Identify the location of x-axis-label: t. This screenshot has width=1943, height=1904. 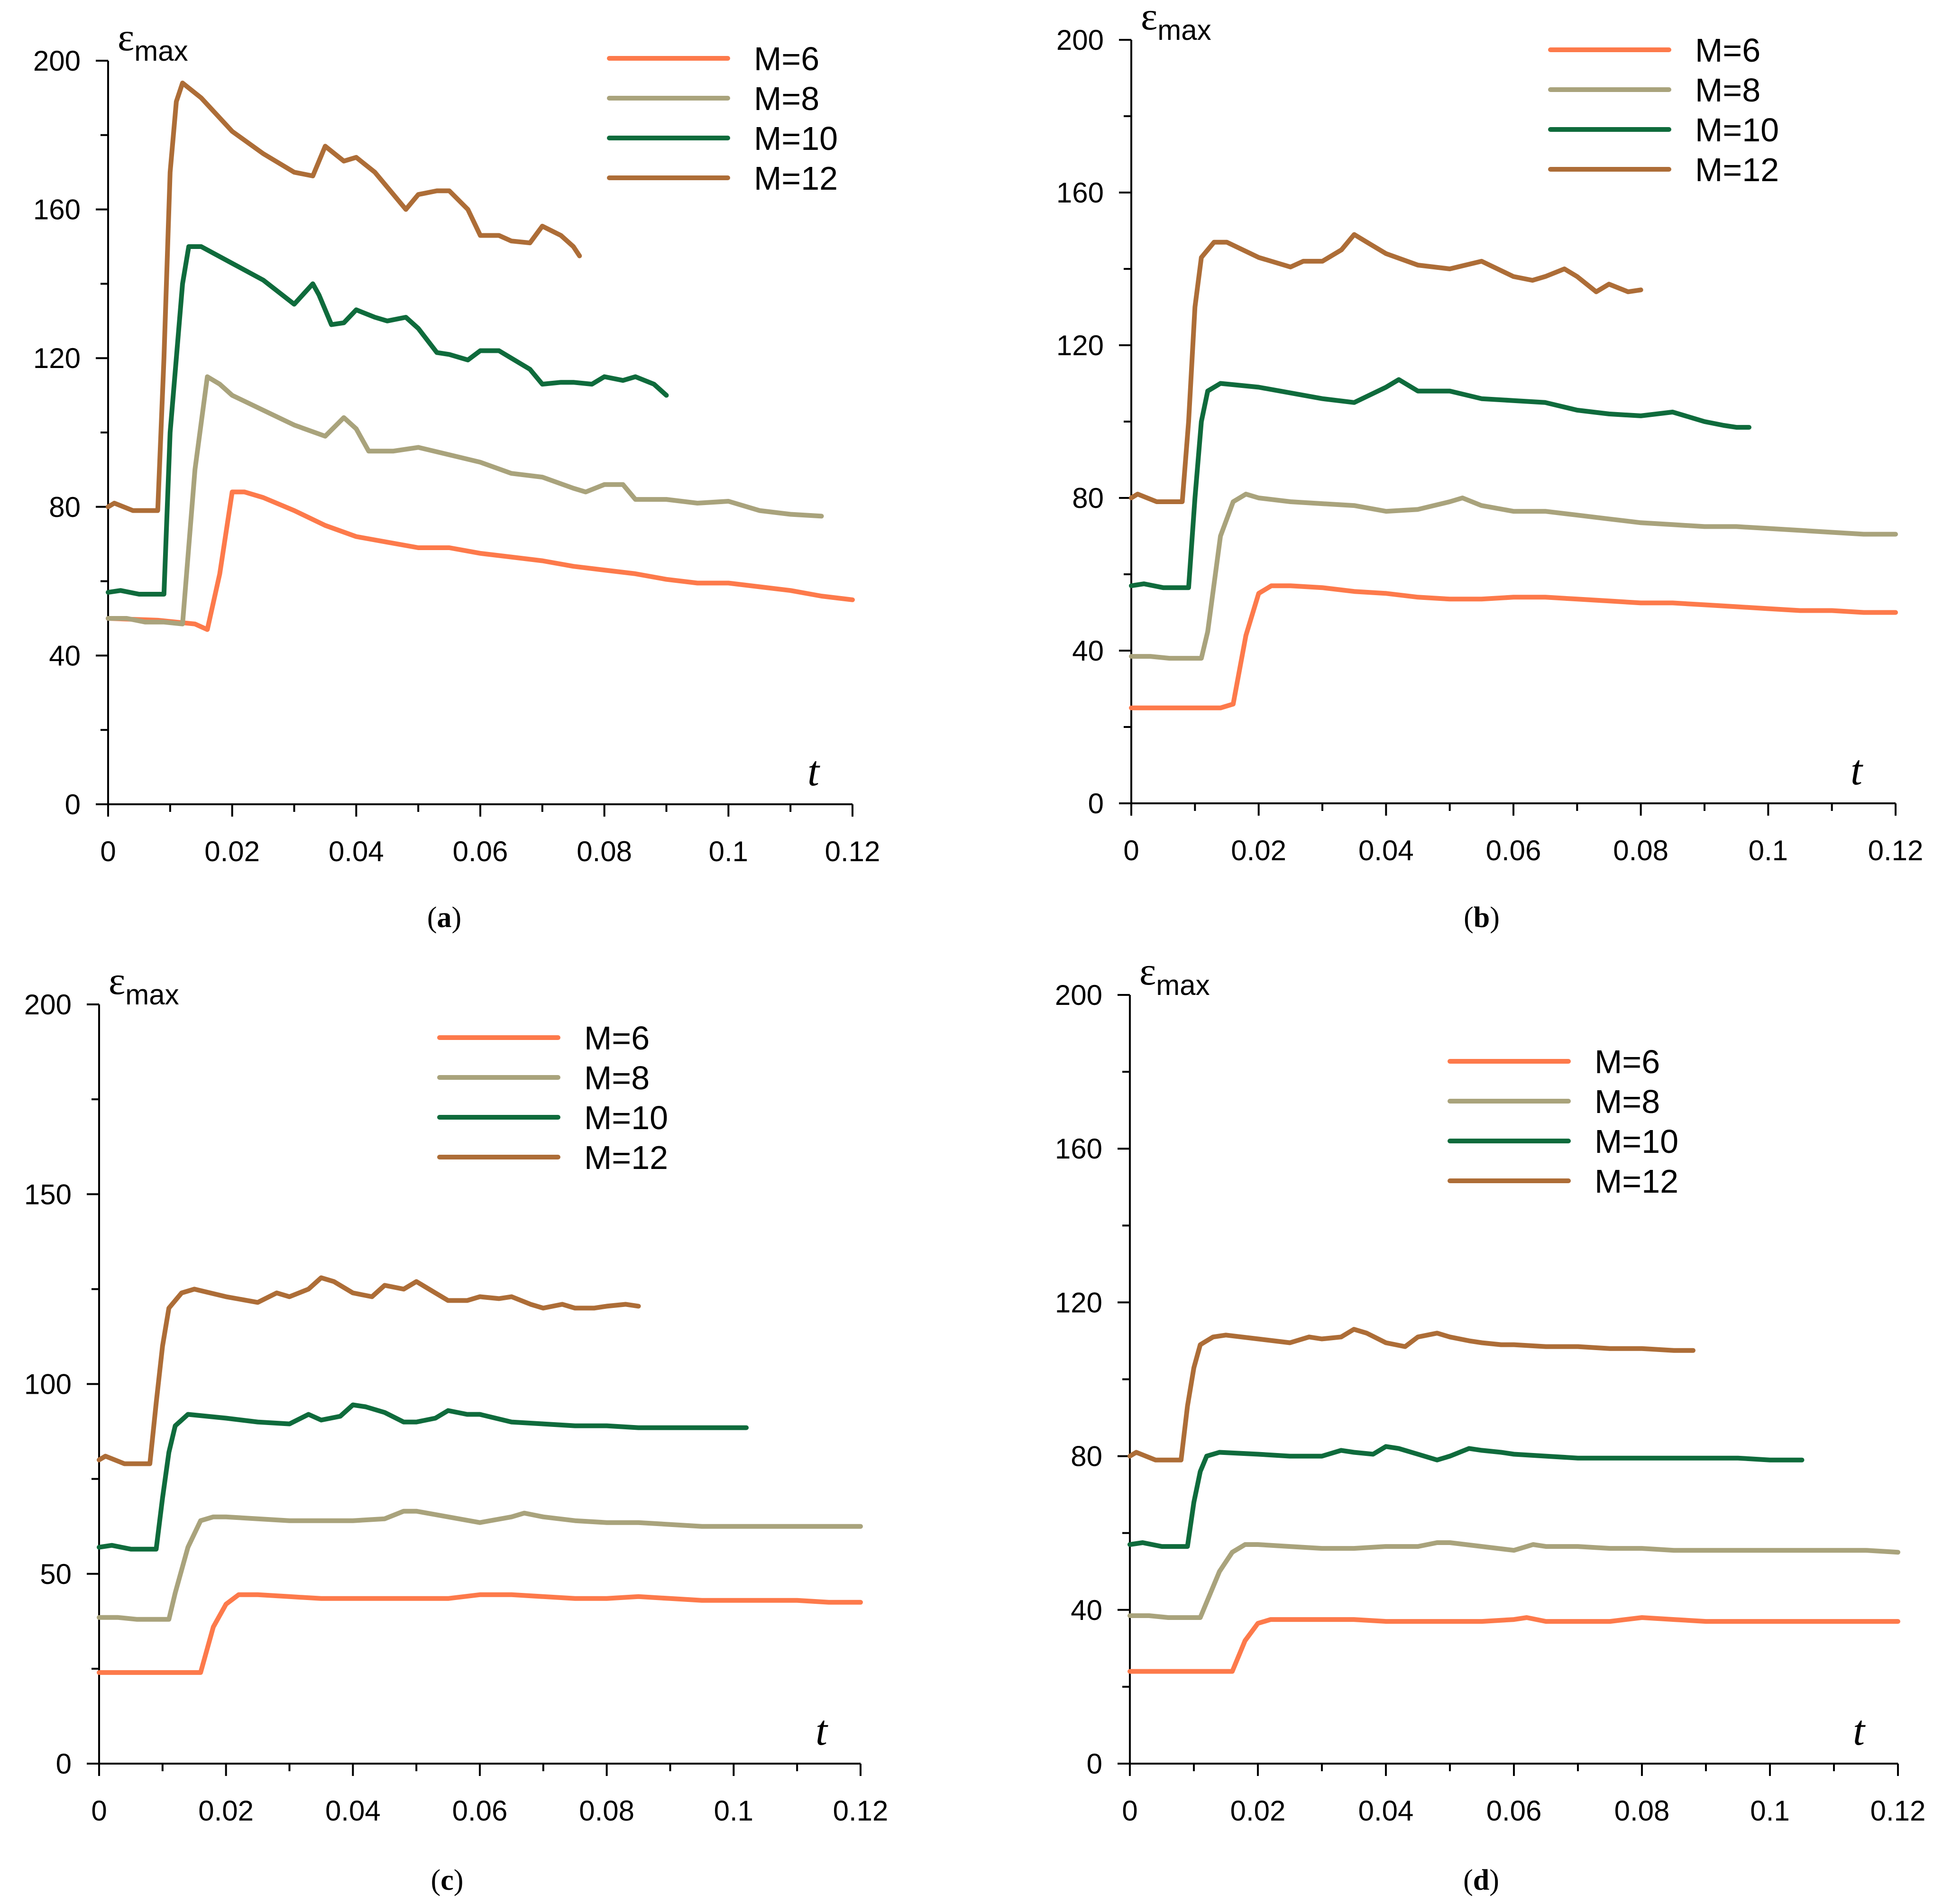
(822, 1730).